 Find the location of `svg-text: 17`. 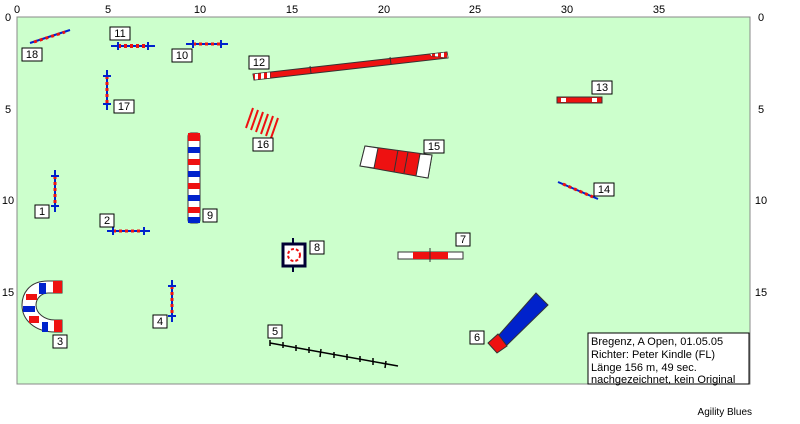

svg-text: 17 is located at coordinates (124, 107).